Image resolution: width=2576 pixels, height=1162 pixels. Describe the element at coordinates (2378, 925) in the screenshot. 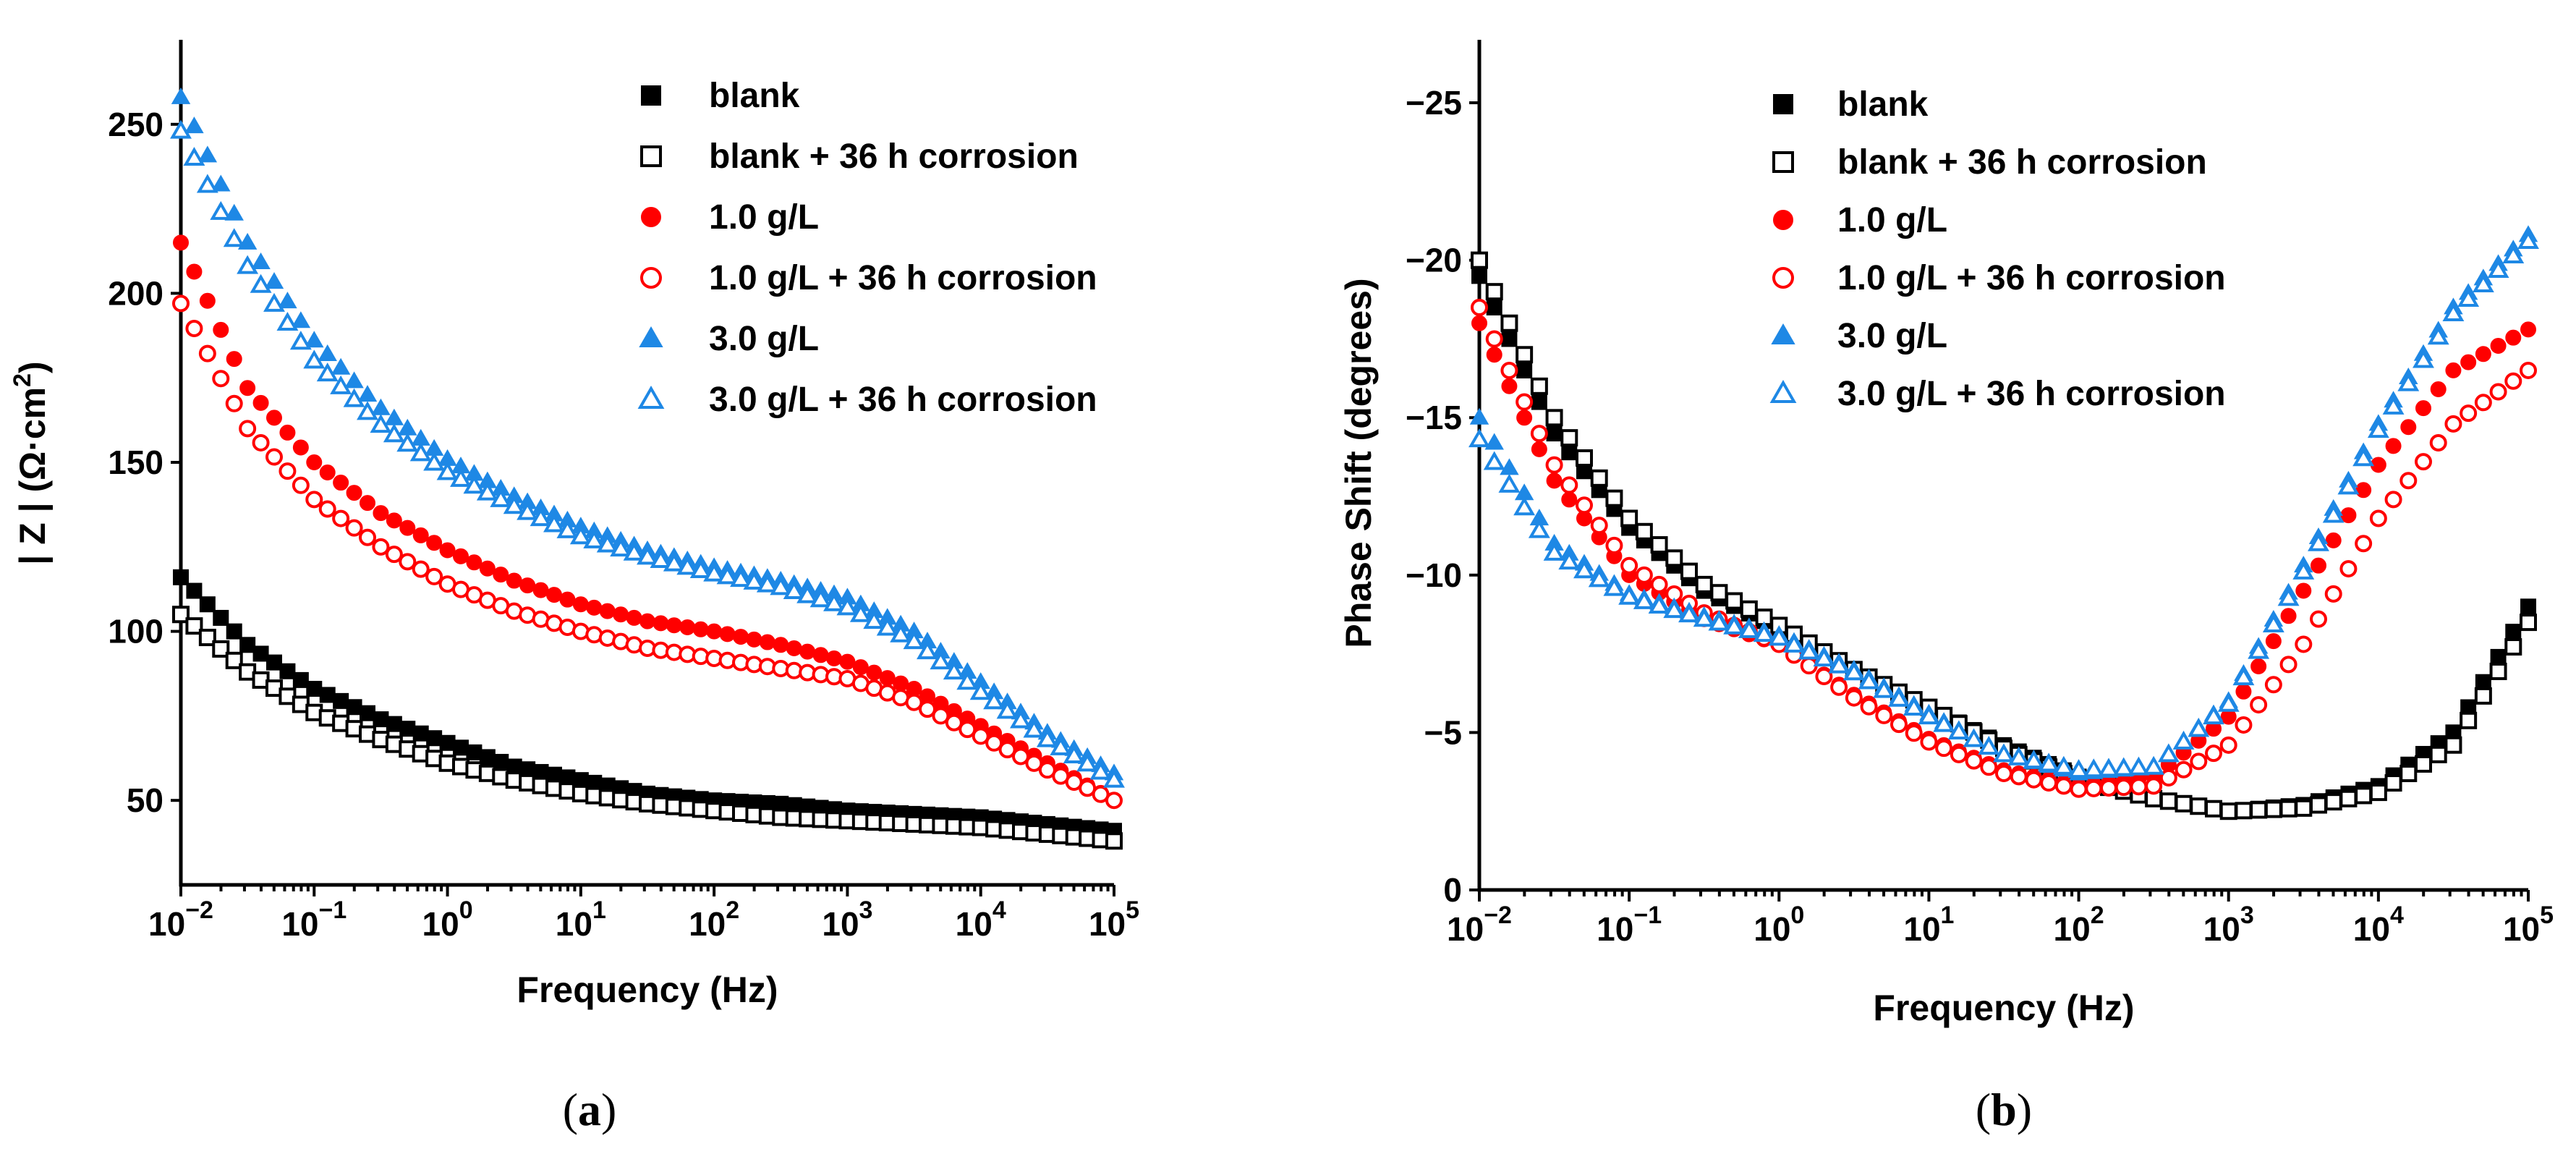

I see `x-tick-label: 10⁴` at that location.